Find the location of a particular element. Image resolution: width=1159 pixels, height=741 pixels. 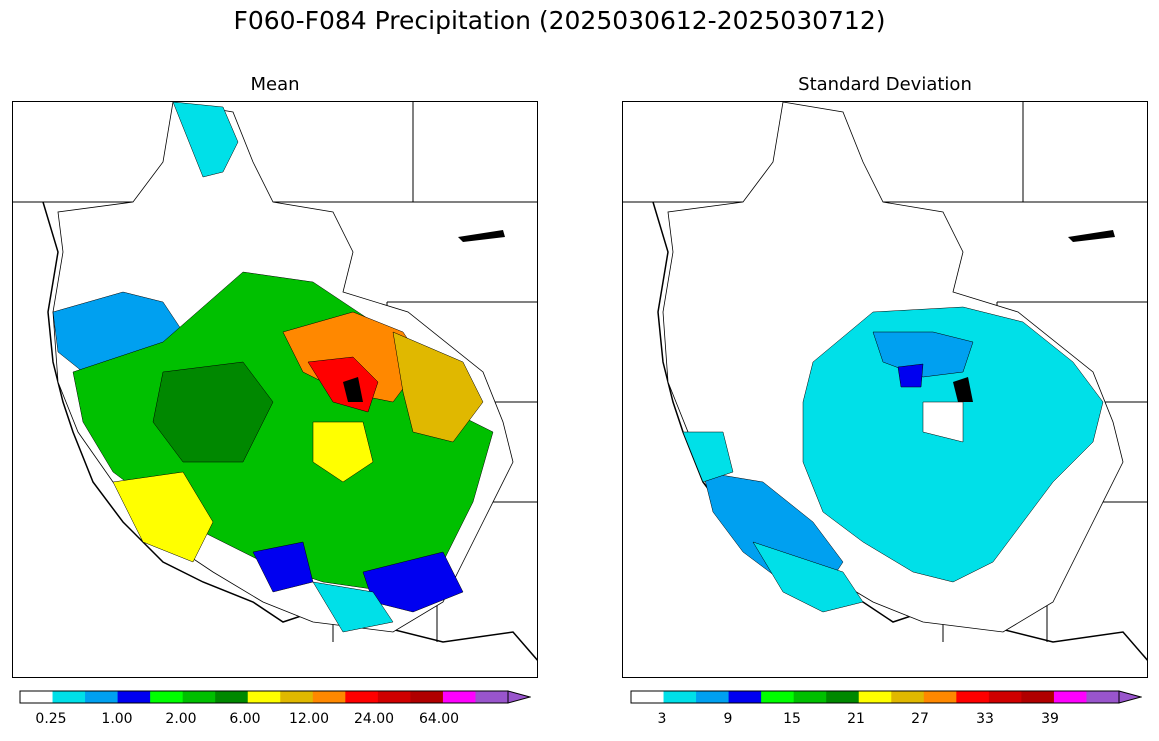

field-cyan-southwest is located at coordinates (708, 457).